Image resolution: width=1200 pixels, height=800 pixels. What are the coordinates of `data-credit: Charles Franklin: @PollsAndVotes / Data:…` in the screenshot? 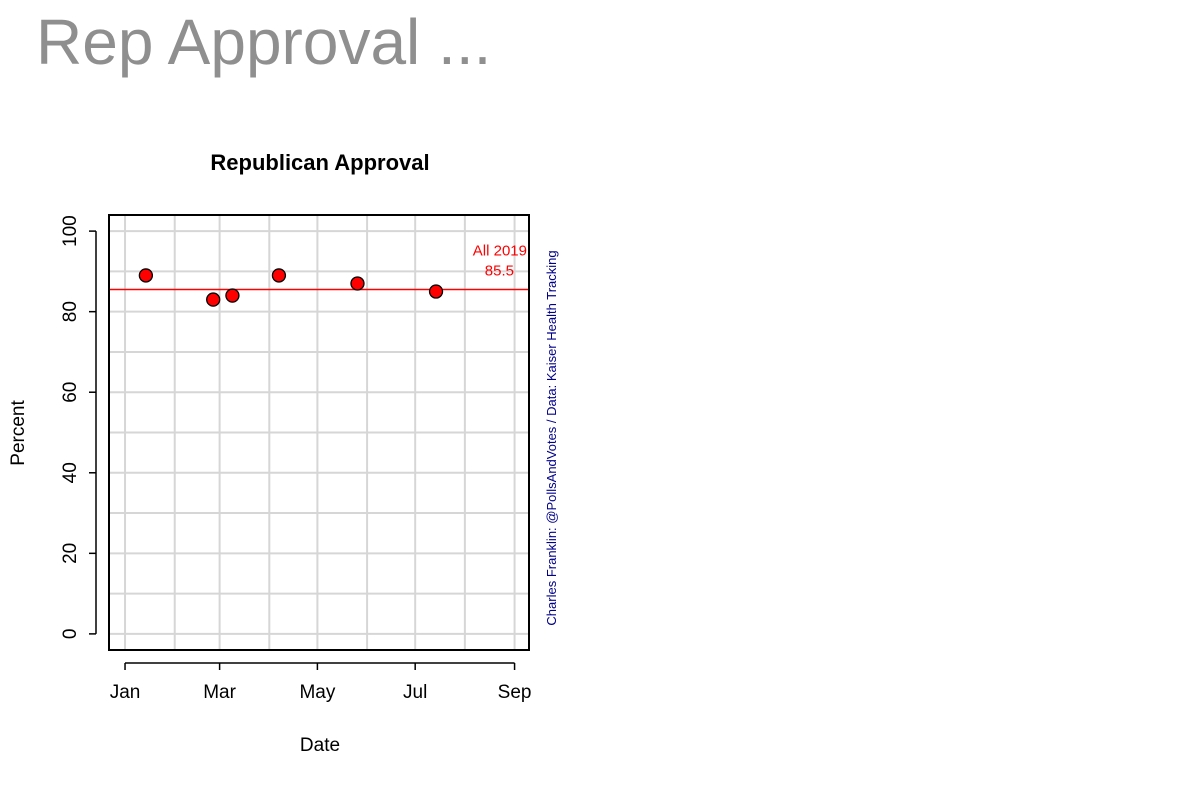 It's located at (551, 437).